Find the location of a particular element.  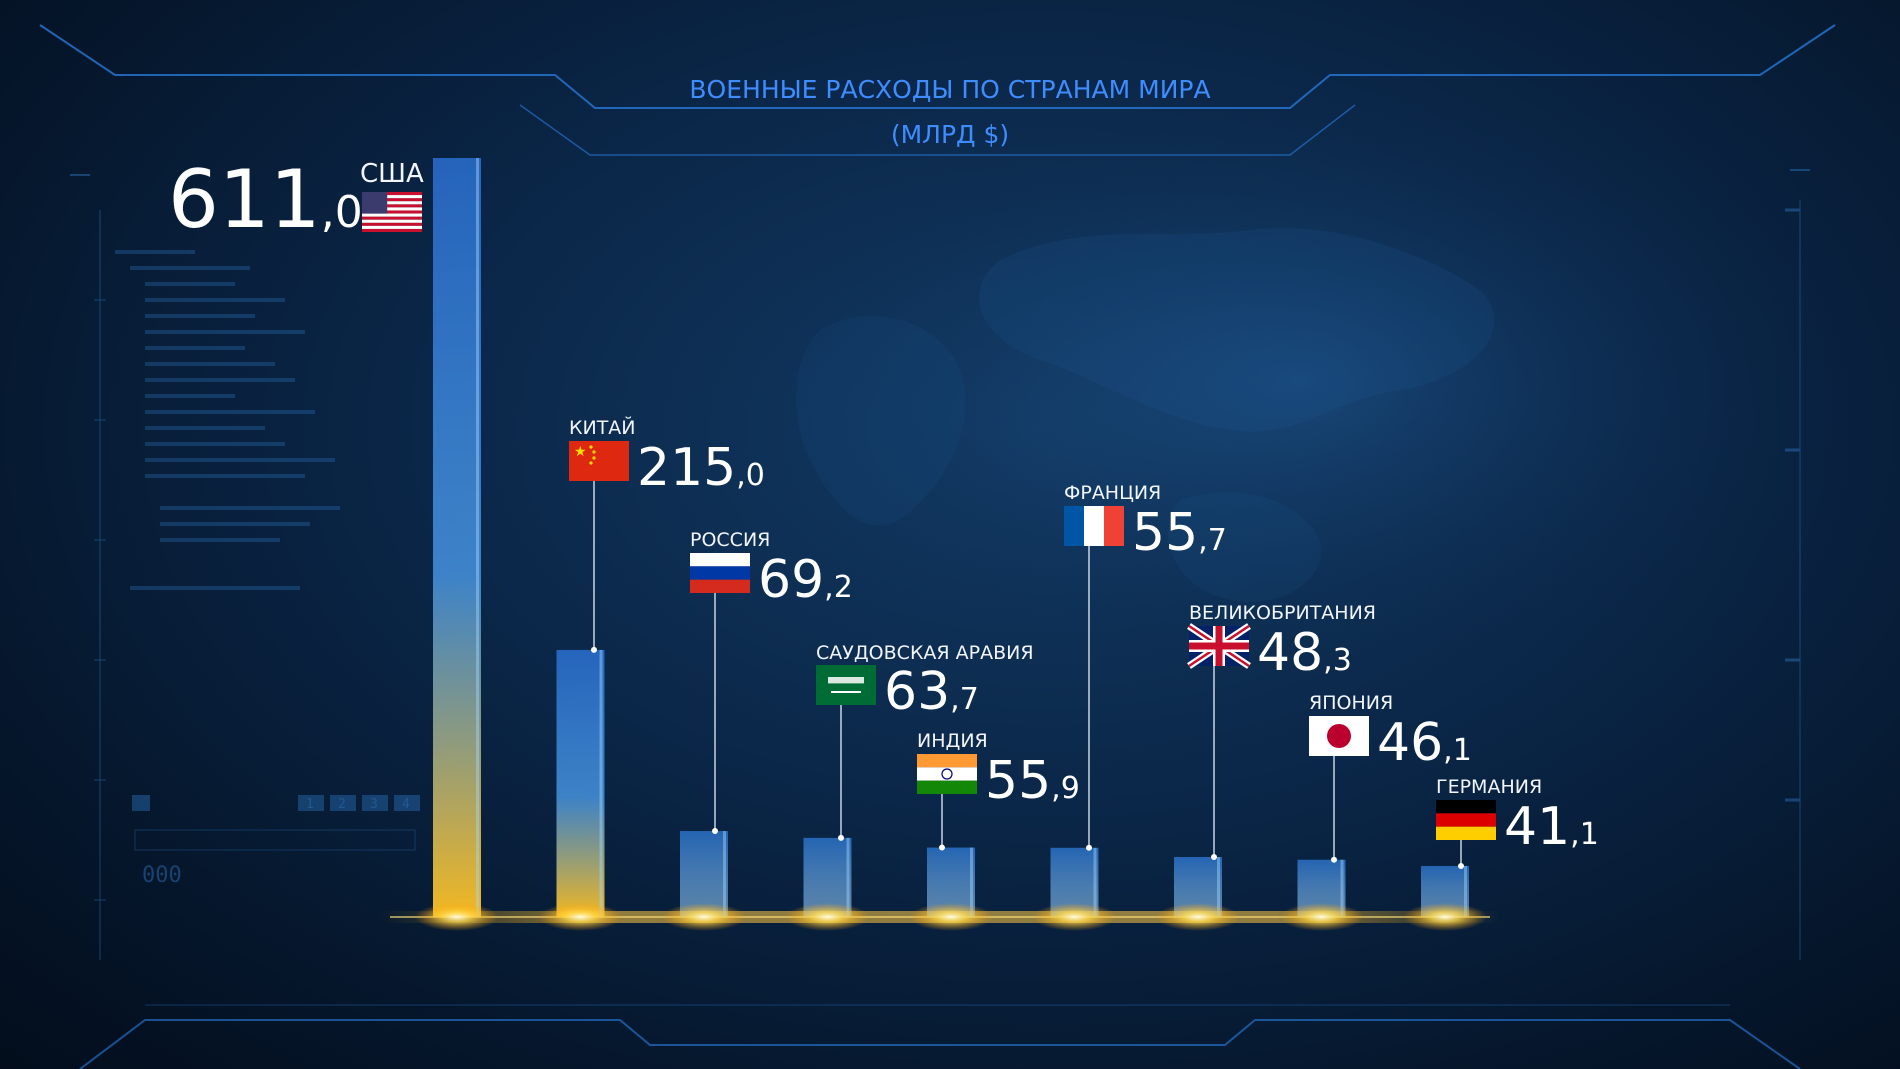

data-label: 46,1 is located at coordinates (1424, 743).